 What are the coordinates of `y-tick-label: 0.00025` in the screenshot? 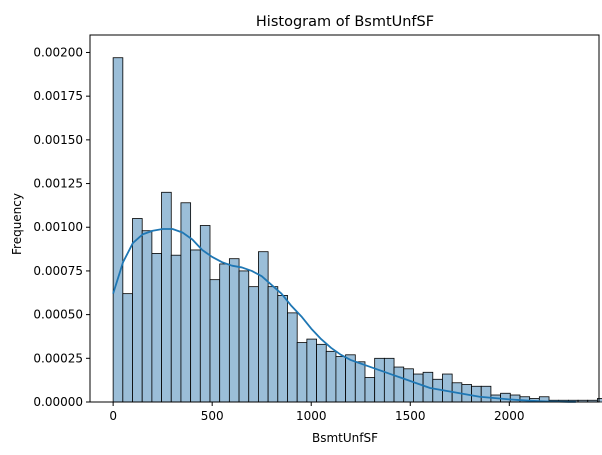 It's located at (58, 358).